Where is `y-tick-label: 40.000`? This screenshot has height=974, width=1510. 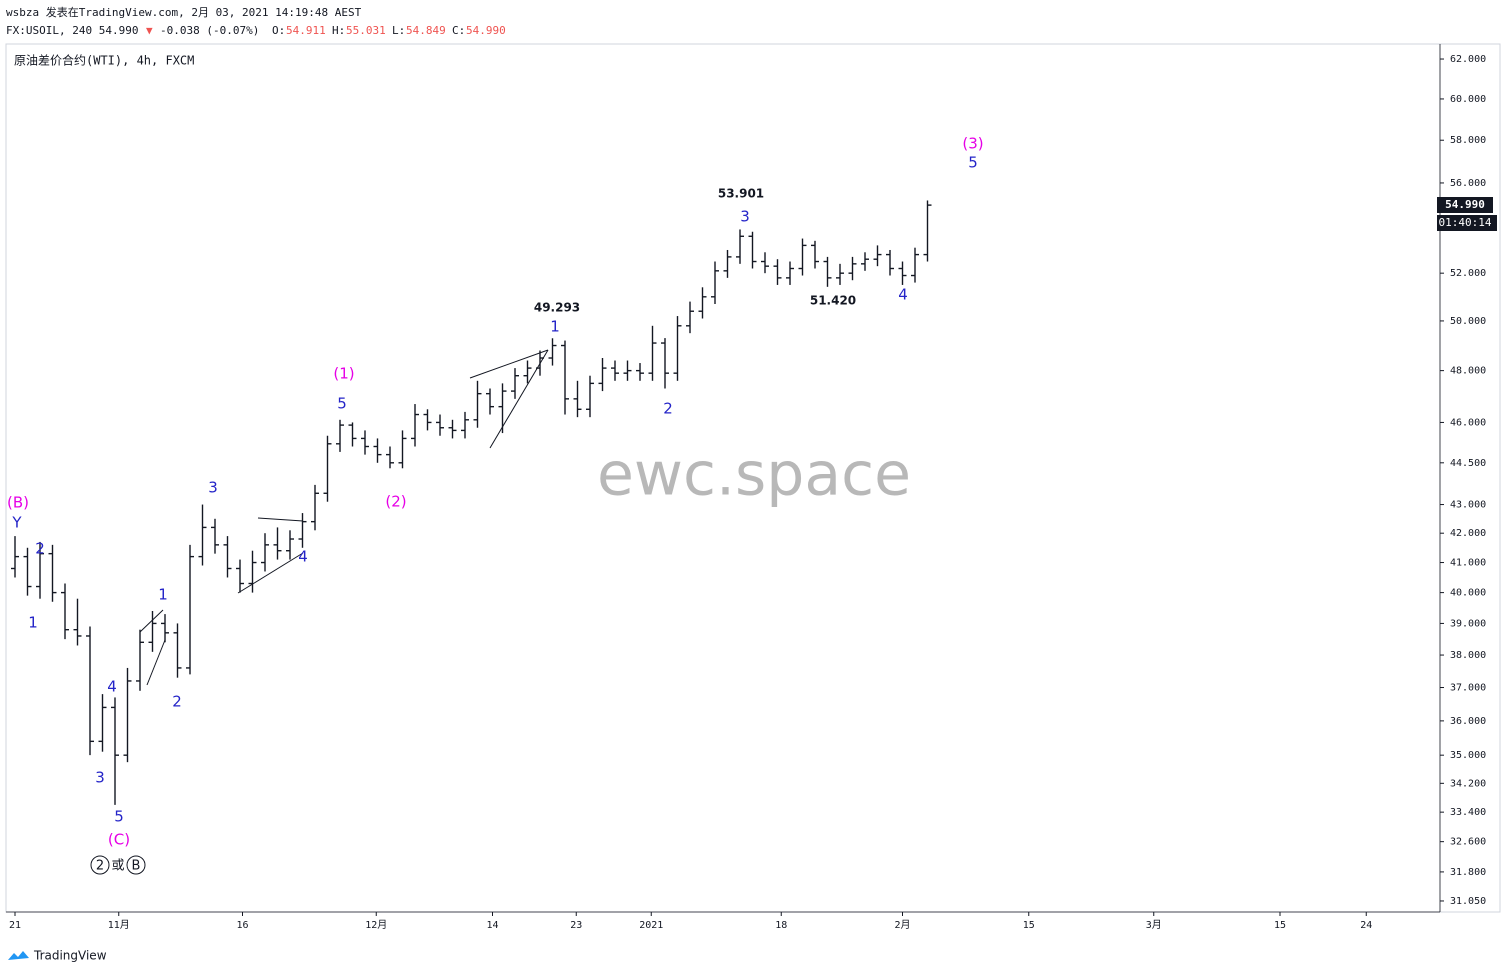
y-tick-label: 40.000 is located at coordinates (1468, 593).